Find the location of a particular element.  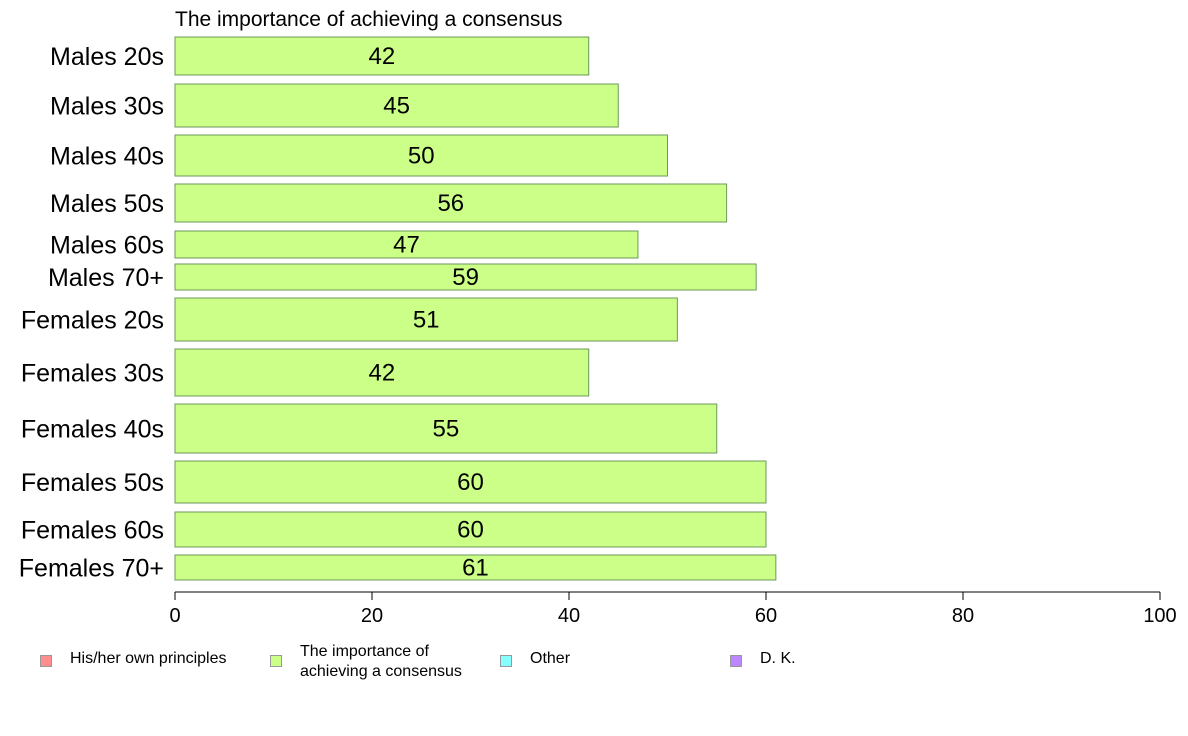

bar-value-label: 59 is located at coordinates (465, 277).